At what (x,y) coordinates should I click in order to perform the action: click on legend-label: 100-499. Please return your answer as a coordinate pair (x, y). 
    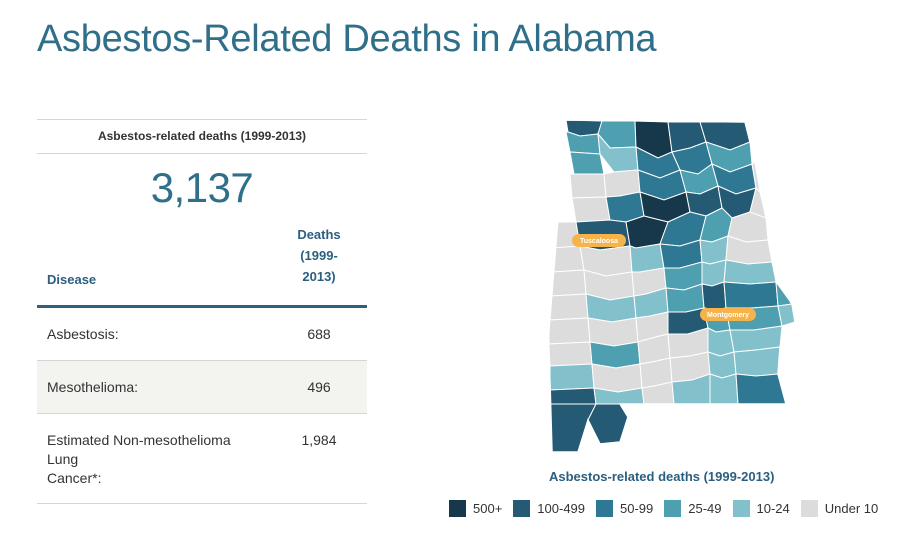
    Looking at the image, I should click on (561, 508).